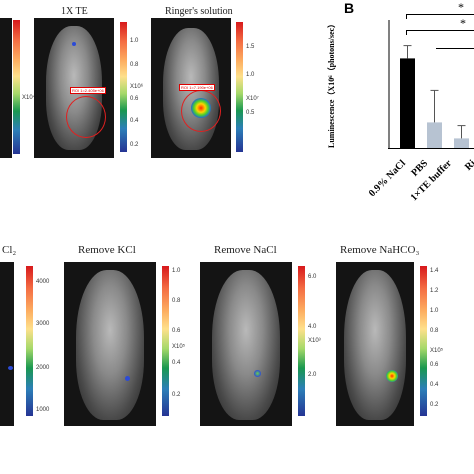 This screenshot has height=474, width=474. Describe the element at coordinates (239, 87) in the screenshot. I see `colorbar-ringers` at that location.